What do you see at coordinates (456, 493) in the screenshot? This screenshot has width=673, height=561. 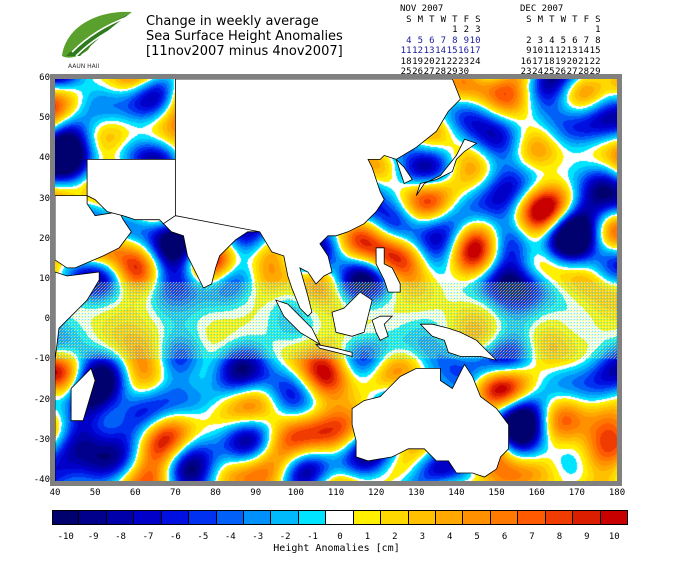 I see `lon-tick-label: 140` at bounding box center [456, 493].